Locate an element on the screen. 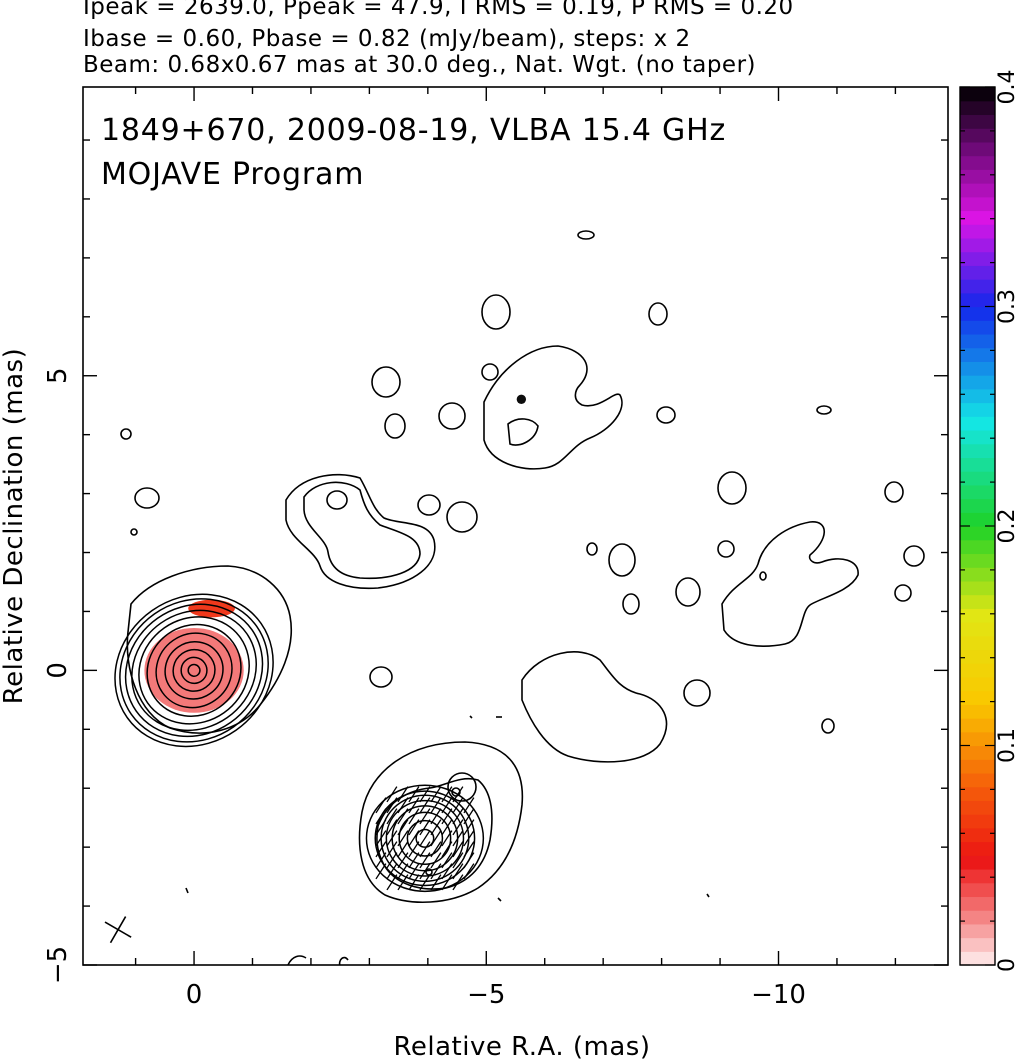 The height and width of the screenshot is (1061, 1022). jet-contour-blob-b is located at coordinates (553, 407).